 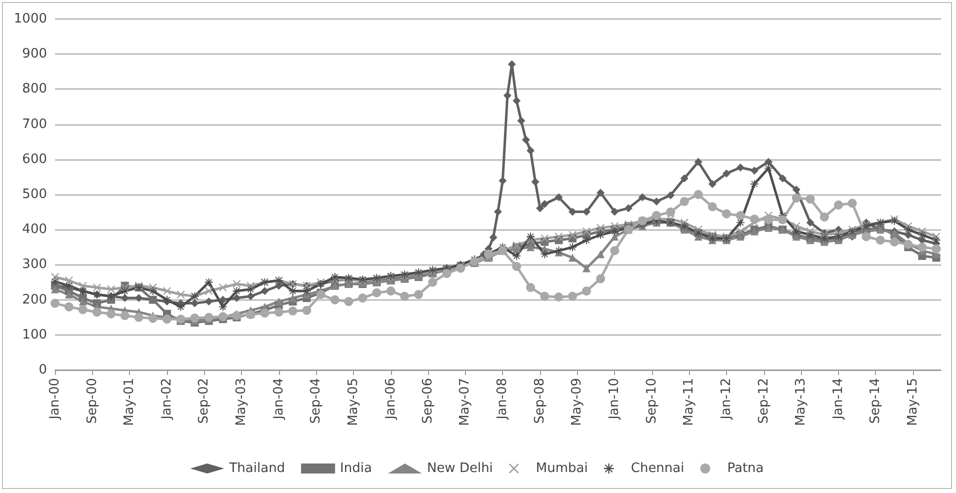 What do you see at coordinates (129, 402) in the screenshot?
I see `x-tick-label: May-01` at bounding box center [129, 402].